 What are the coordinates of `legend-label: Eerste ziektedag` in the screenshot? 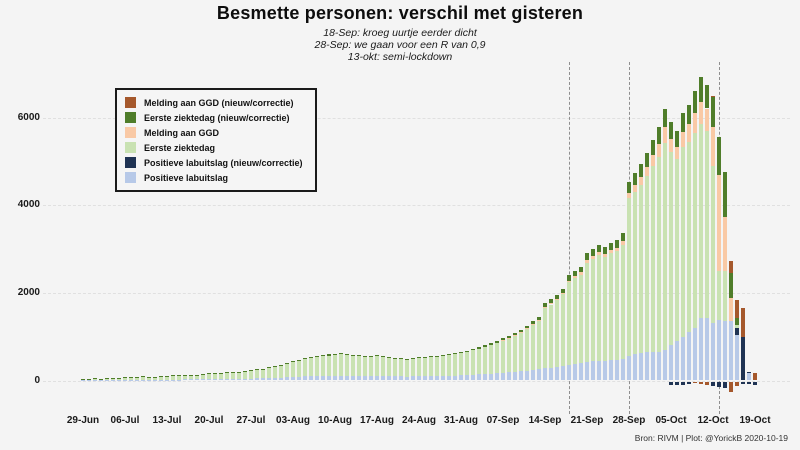 It's located at (180, 147).